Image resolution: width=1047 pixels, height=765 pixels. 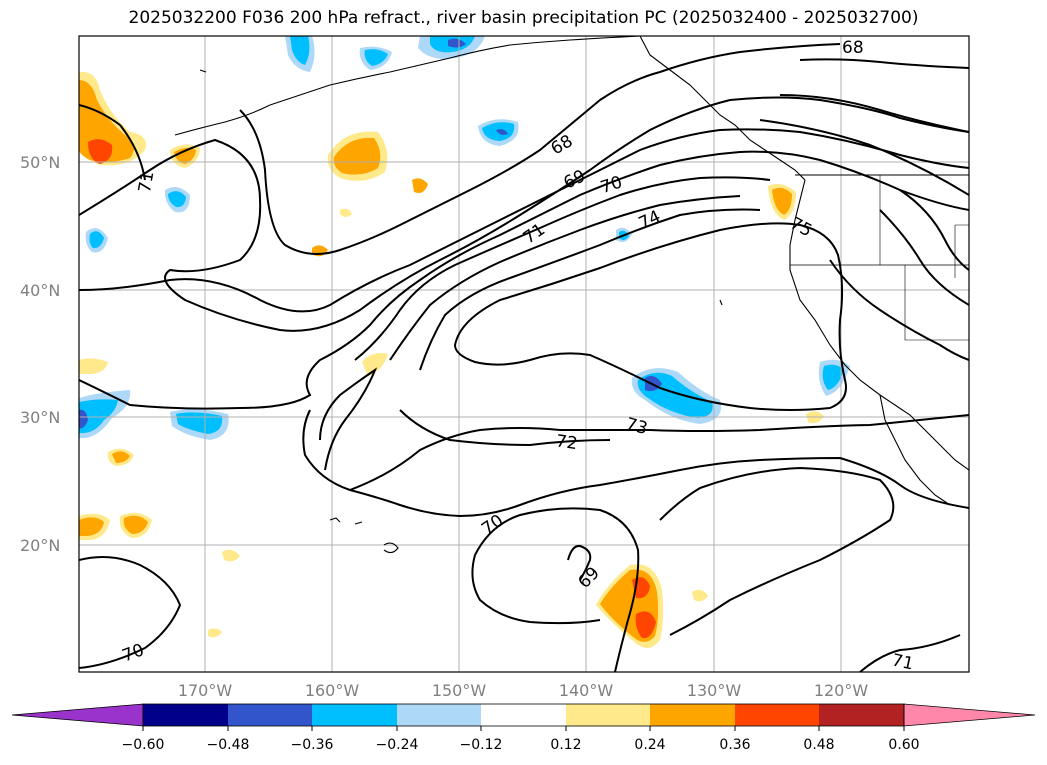 What do you see at coordinates (565, 745) in the screenshot?
I see `colorbar-label: 0.12` at bounding box center [565, 745].